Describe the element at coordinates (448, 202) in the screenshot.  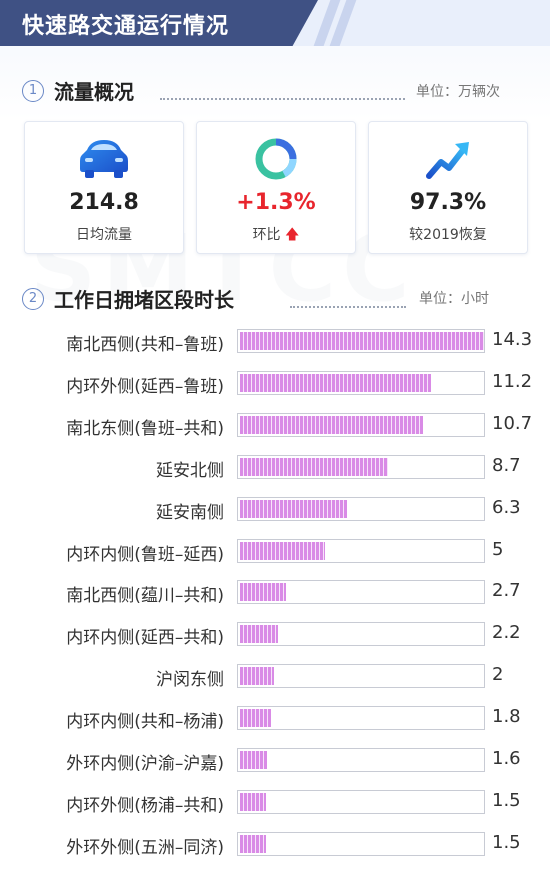
I see `recovery-value: 97.3%` at that location.